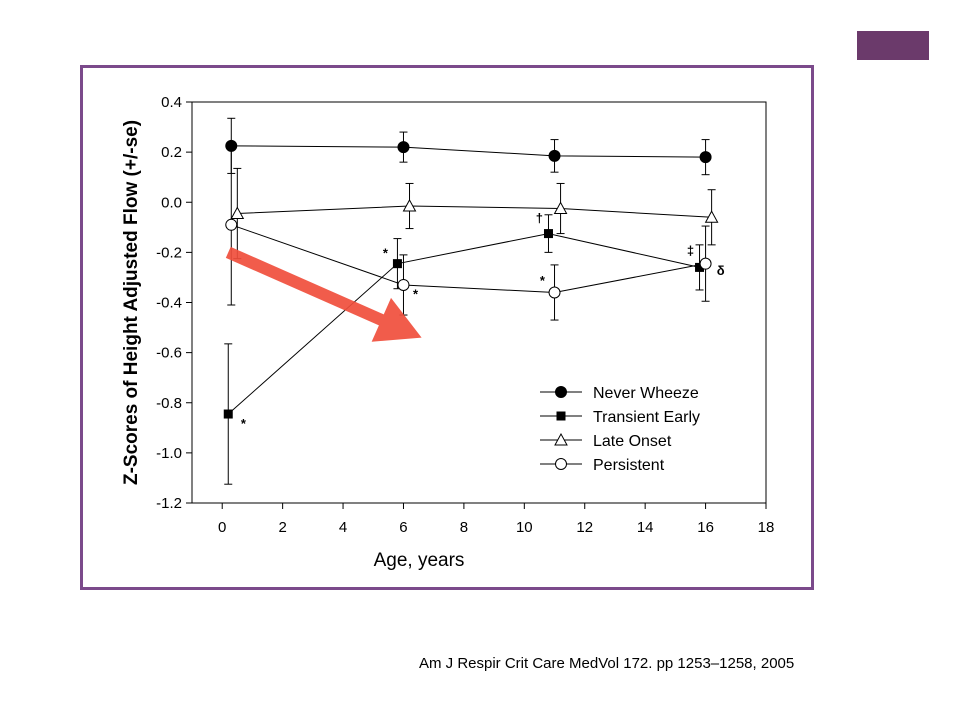  I want to click on y-tick-label: -0.4, so click(169, 303).